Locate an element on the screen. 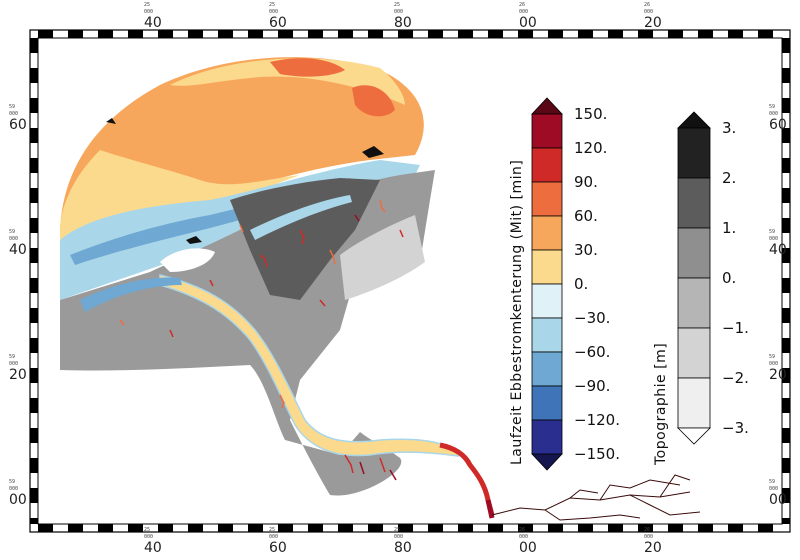  colorbar-flow-title: Laufzeit Ebbestromkenterung (Mit) [min] is located at coordinates (517, 312).